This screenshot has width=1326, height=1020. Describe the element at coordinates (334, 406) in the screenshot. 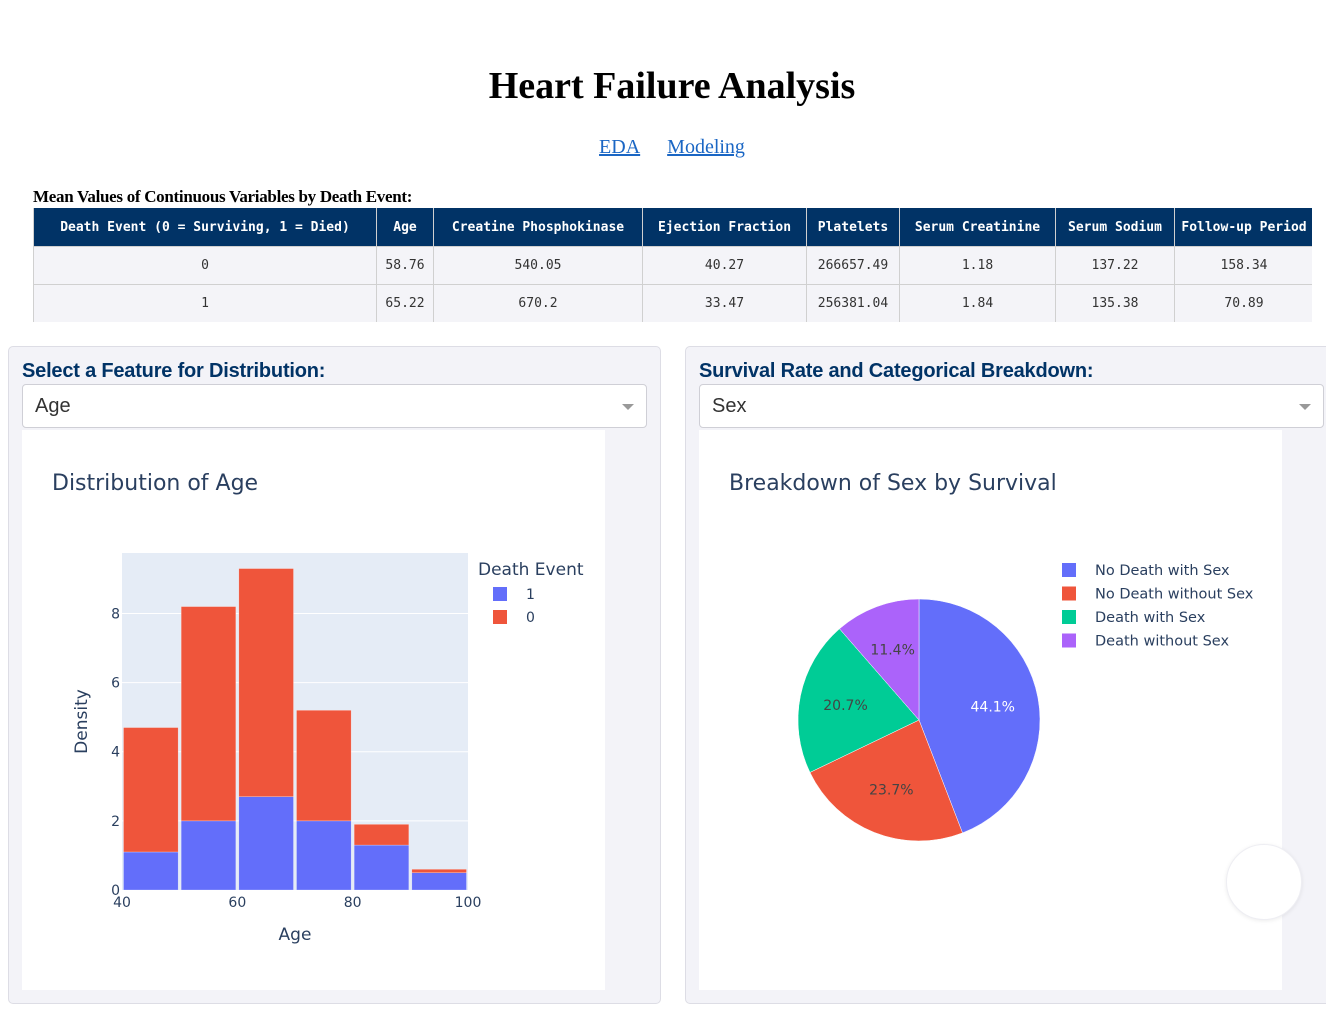

I see `feature-dropdown: Age` at that location.